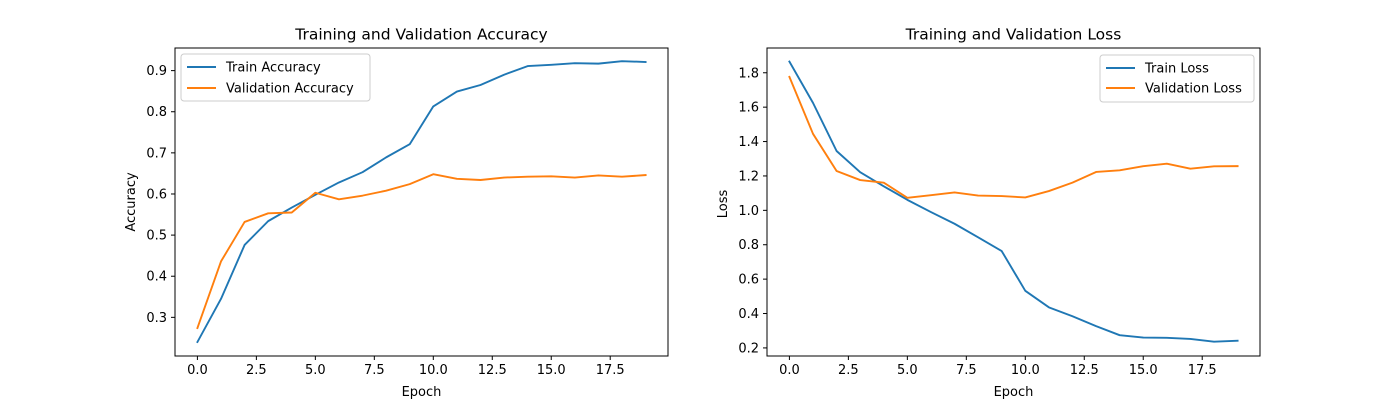 This screenshot has height=400, width=1400. Describe the element at coordinates (1193, 89) in the screenshot. I see `legend-label-validation-loss: Validation Loss` at that location.